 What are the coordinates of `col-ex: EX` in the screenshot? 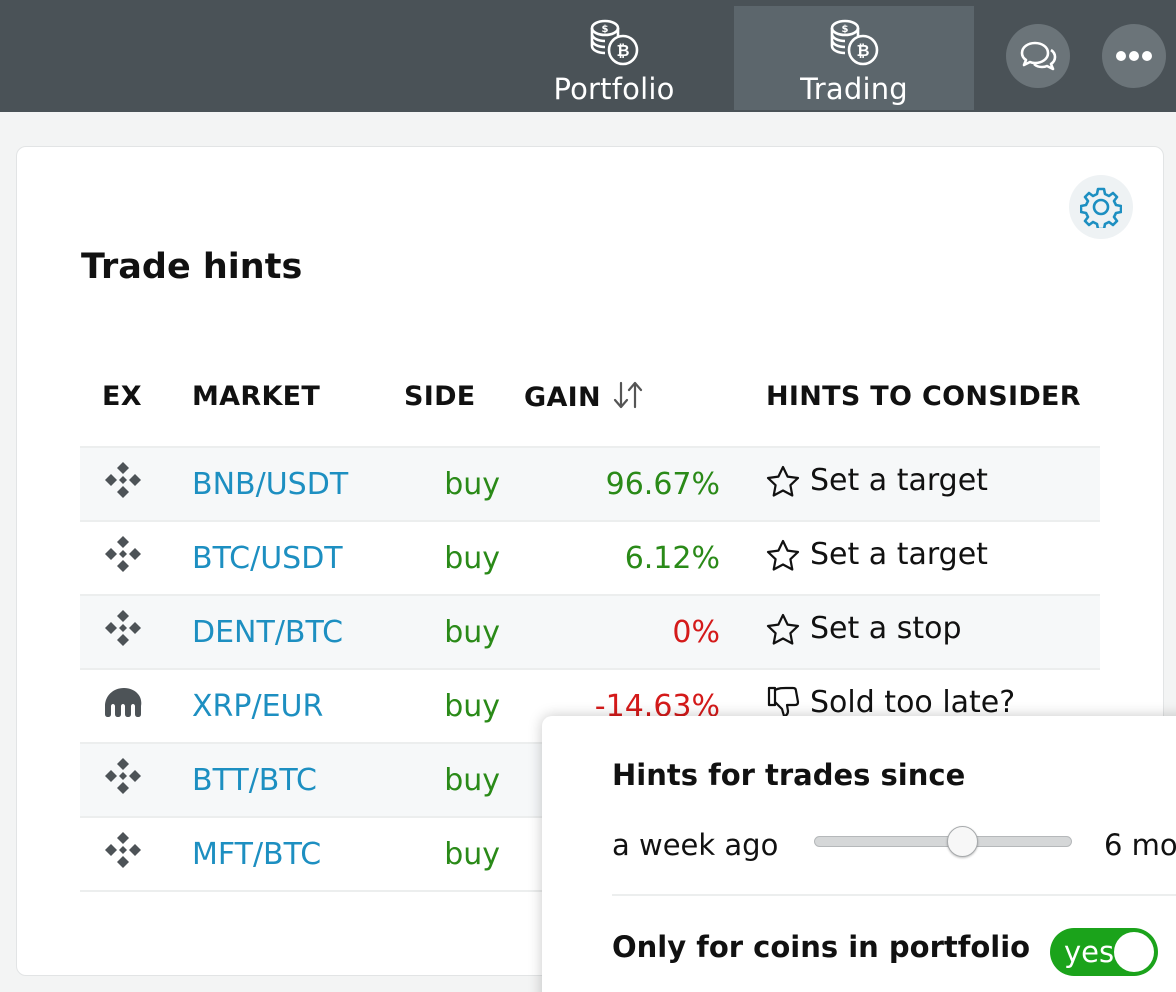 It's located at (136, 397).